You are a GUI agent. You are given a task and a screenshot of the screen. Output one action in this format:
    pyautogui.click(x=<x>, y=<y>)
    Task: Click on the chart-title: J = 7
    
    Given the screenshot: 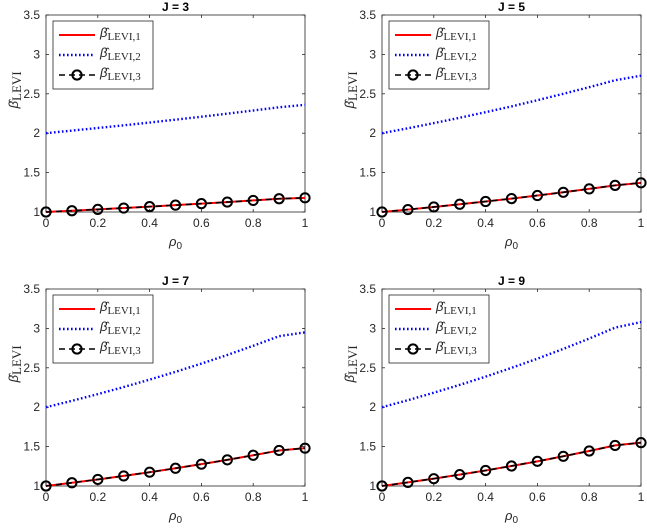 What is the action you would take?
    pyautogui.click(x=175, y=281)
    